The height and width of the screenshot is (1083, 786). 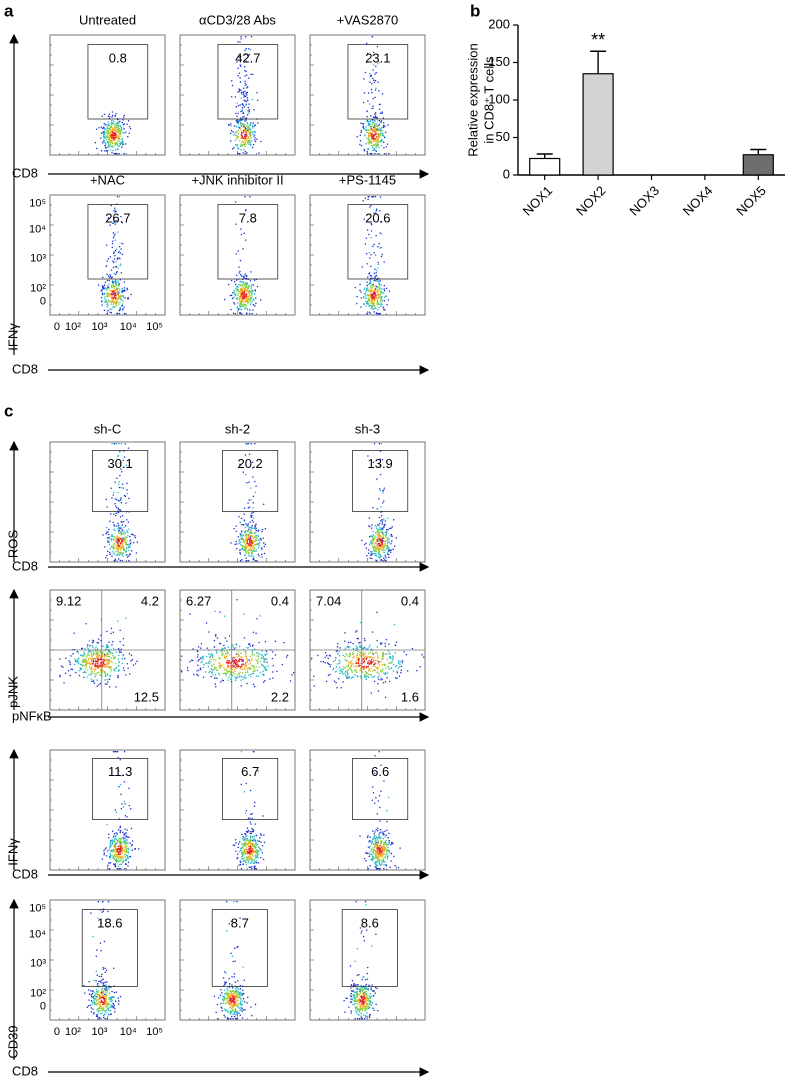 What do you see at coordinates (25, 368) in the screenshot?
I see `x-axis-label: CD8` at bounding box center [25, 368].